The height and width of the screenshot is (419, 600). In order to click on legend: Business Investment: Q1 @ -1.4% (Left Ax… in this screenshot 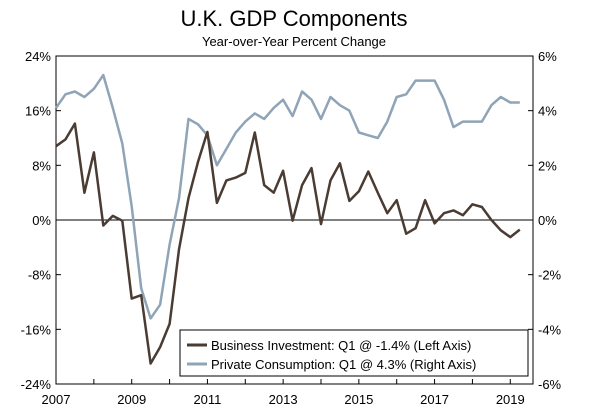, I will do `click(354, 353)`.